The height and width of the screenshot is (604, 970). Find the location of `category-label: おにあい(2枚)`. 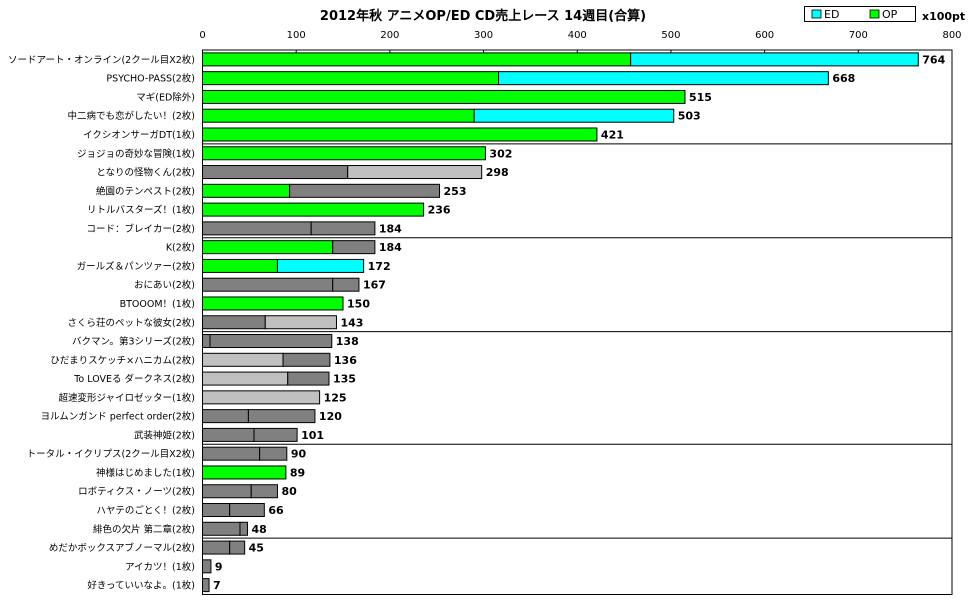

category-label: おにあい(2枚) is located at coordinates (164, 285).